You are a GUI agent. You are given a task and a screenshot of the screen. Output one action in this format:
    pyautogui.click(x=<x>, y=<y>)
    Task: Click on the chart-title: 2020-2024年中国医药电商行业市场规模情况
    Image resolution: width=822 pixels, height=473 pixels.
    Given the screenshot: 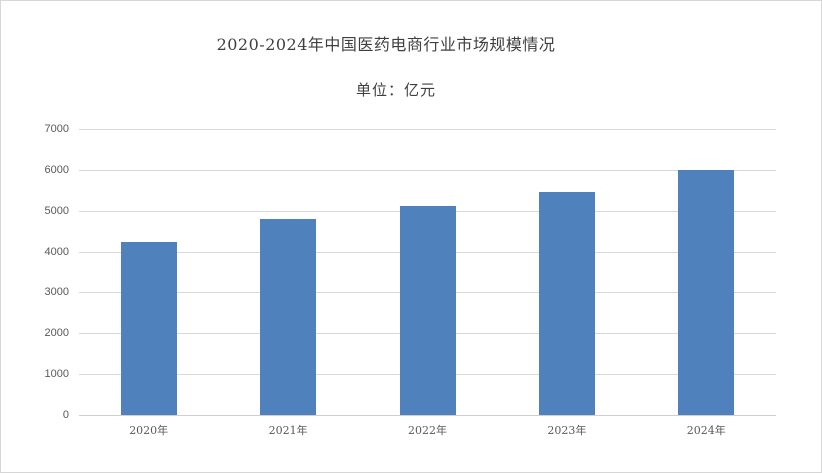 What is the action you would take?
    pyautogui.click(x=386, y=44)
    